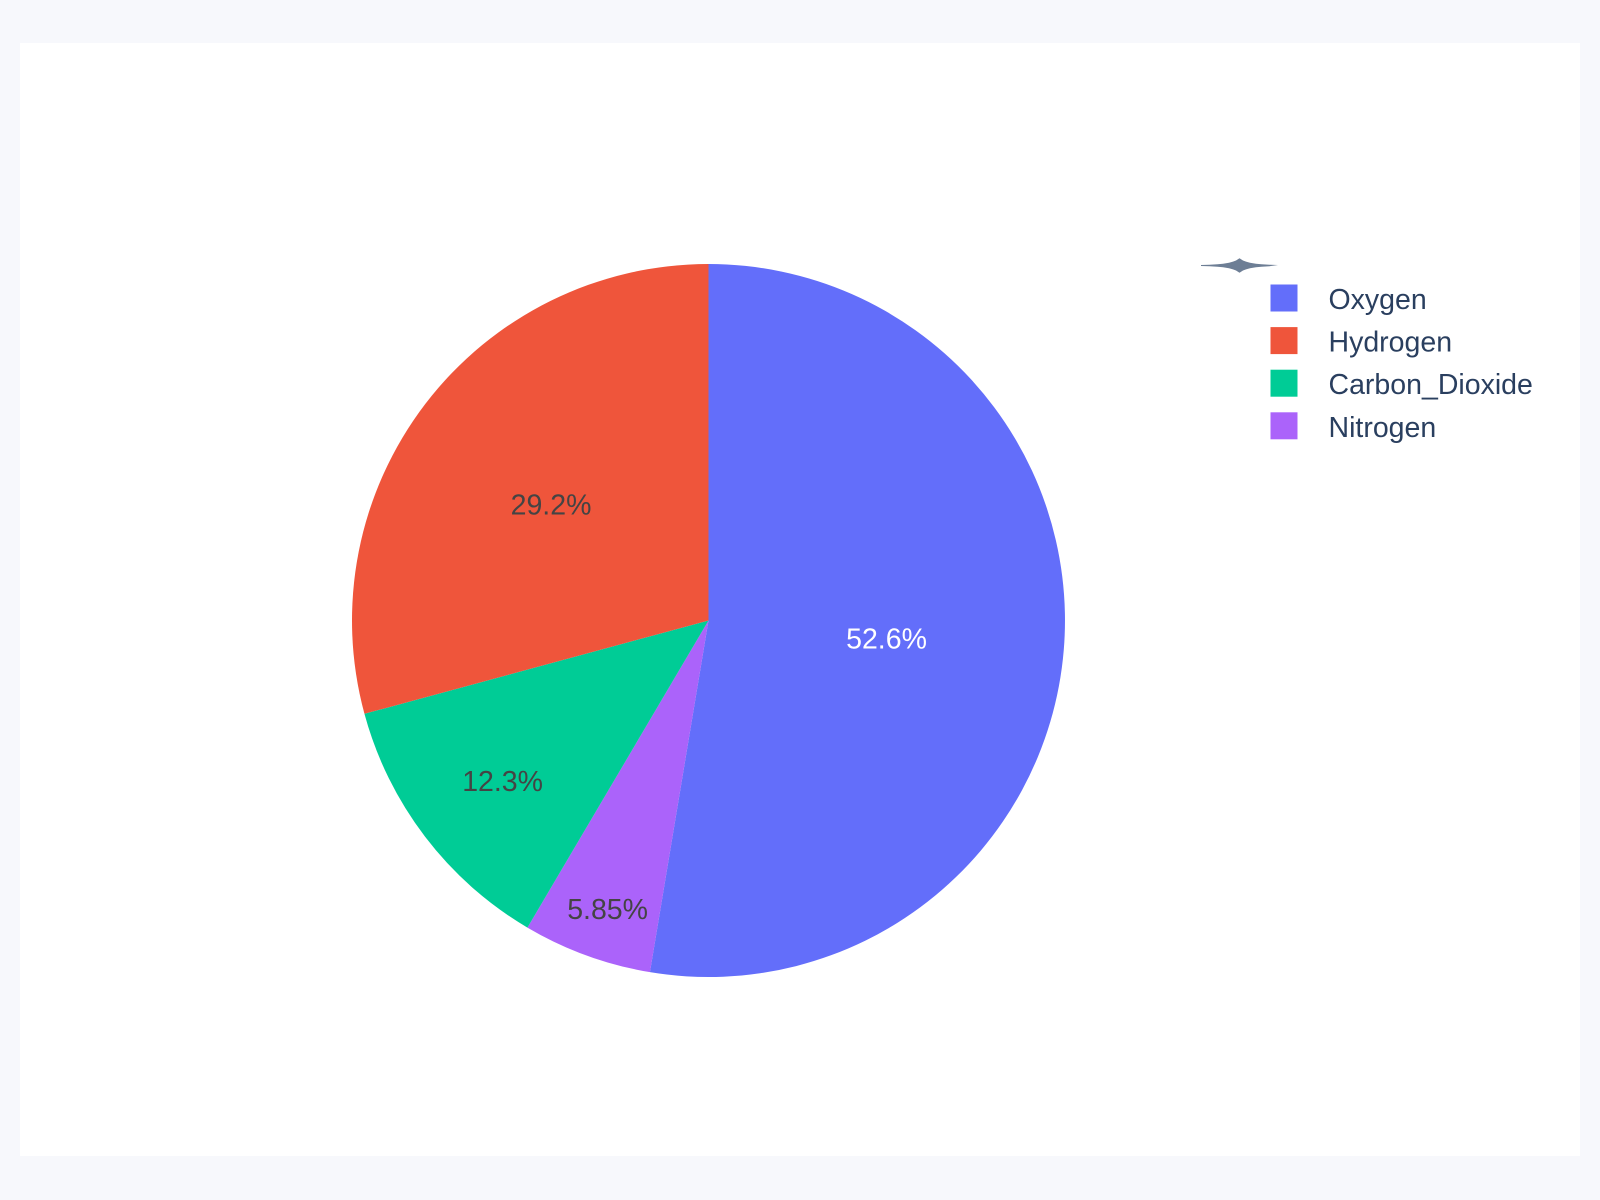  I want to click on svg-text: 5.85%, so click(607, 910).